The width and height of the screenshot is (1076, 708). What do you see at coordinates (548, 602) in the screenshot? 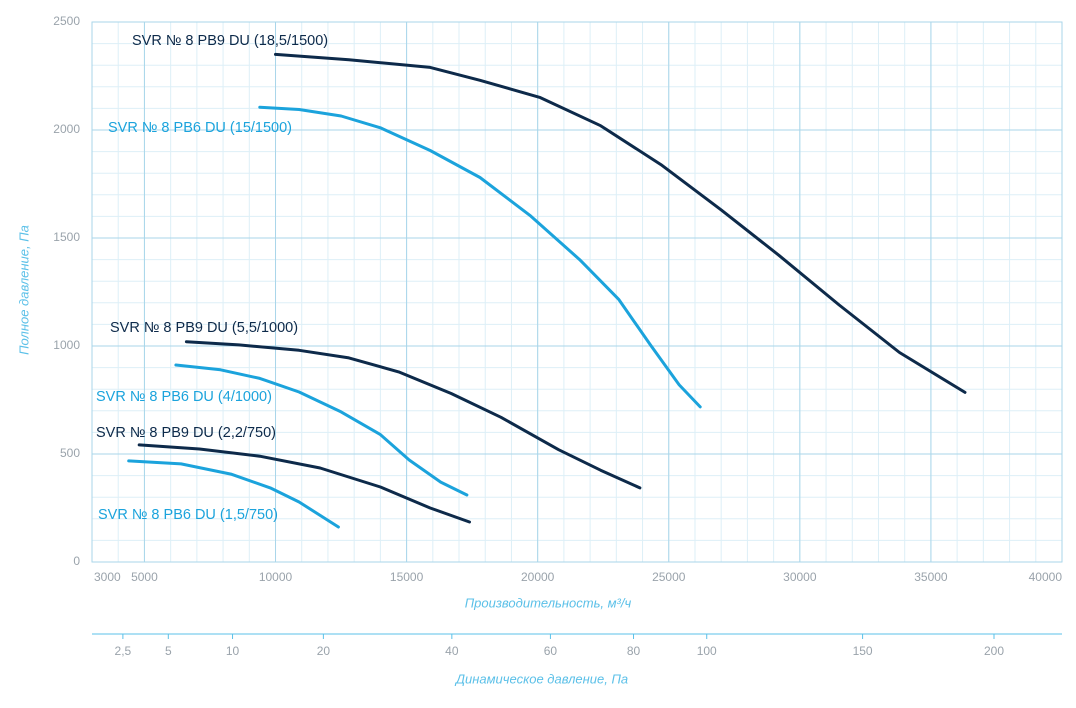
I see `x-axis-label: Производительность, м³/ч` at bounding box center [548, 602].